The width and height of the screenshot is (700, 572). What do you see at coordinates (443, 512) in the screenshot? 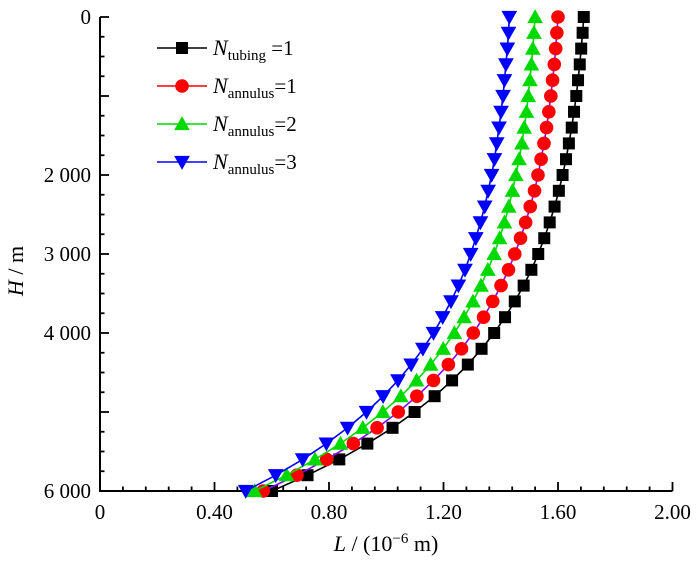
I see `x-tick-label: 1.20` at bounding box center [443, 512].